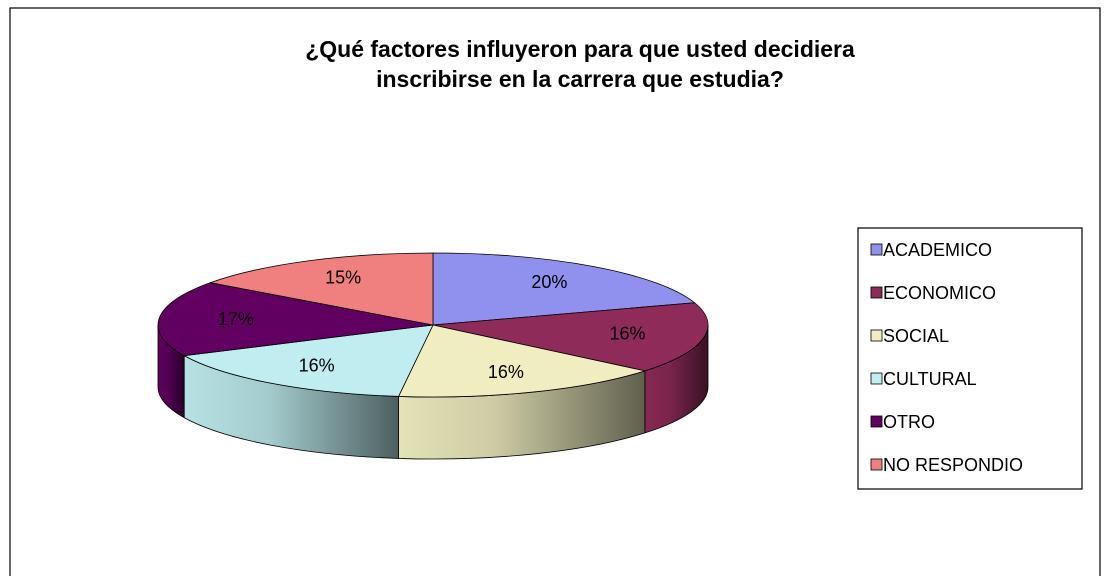 The image size is (1105, 576). What do you see at coordinates (549, 282) in the screenshot?
I see `data-label: 20%` at bounding box center [549, 282].